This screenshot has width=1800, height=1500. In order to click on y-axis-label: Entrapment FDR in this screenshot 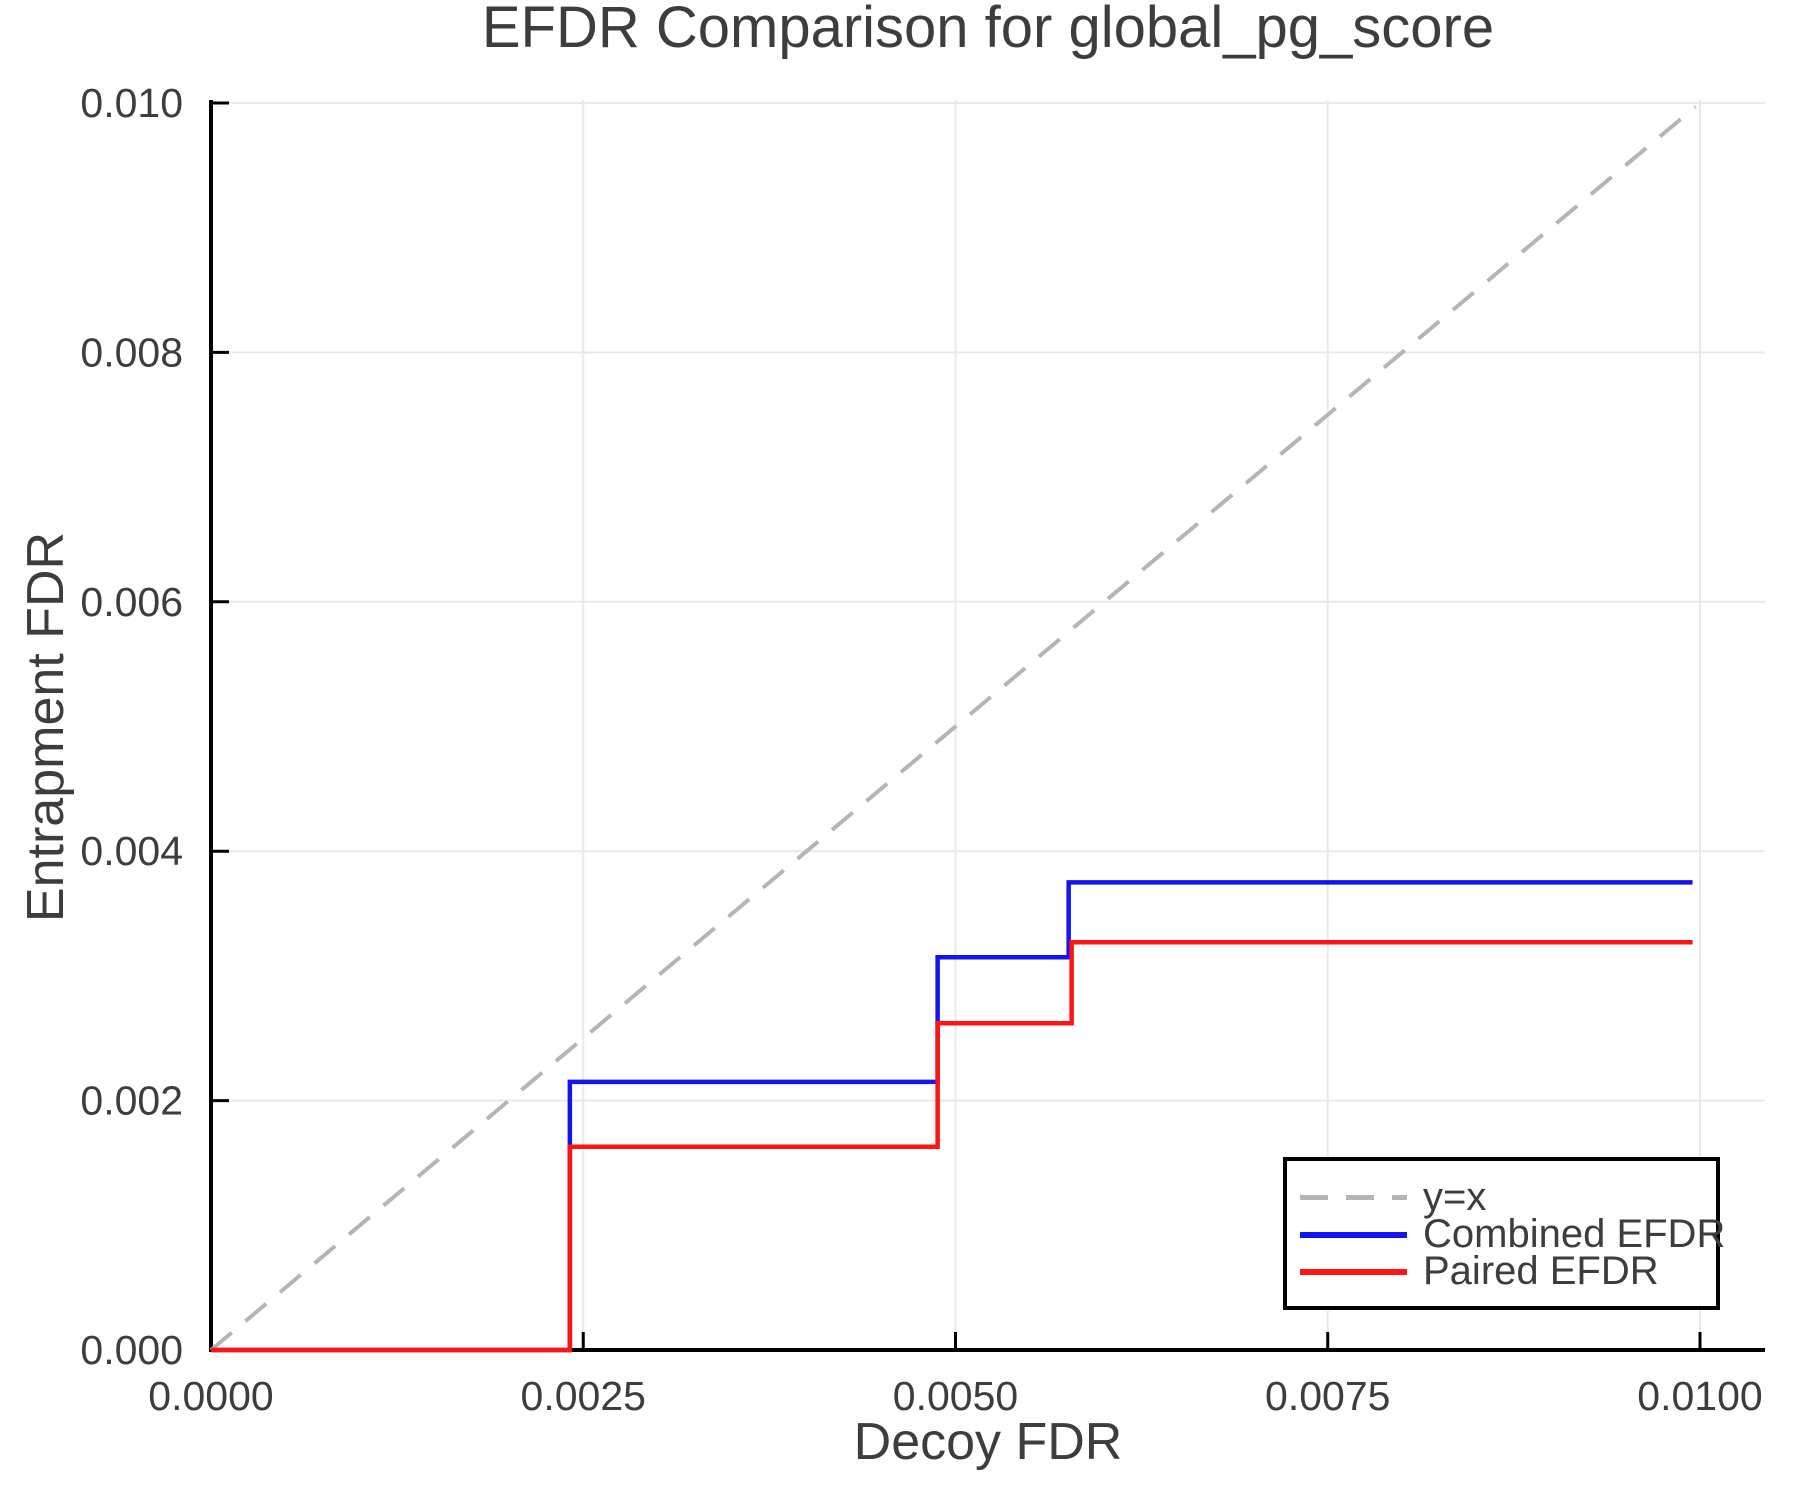, I will do `click(46, 727)`.